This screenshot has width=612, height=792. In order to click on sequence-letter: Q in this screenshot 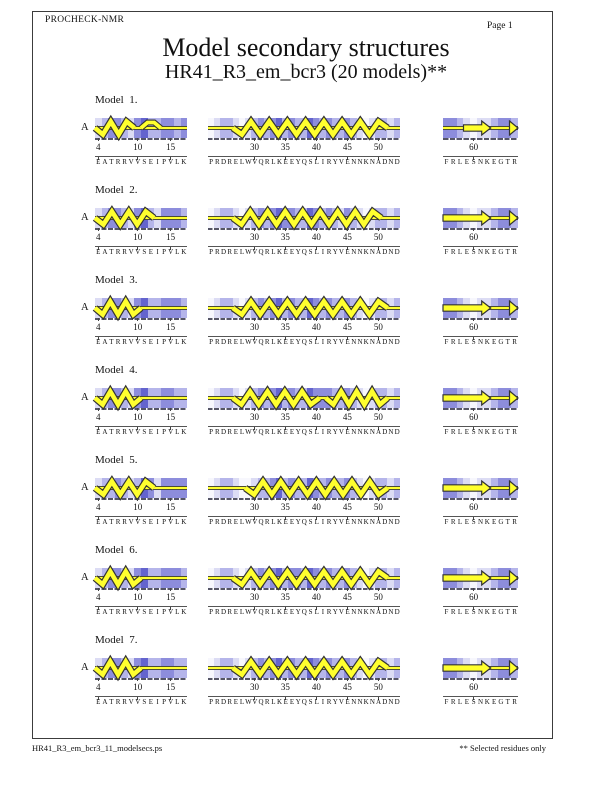, I will do `click(304, 432)`.